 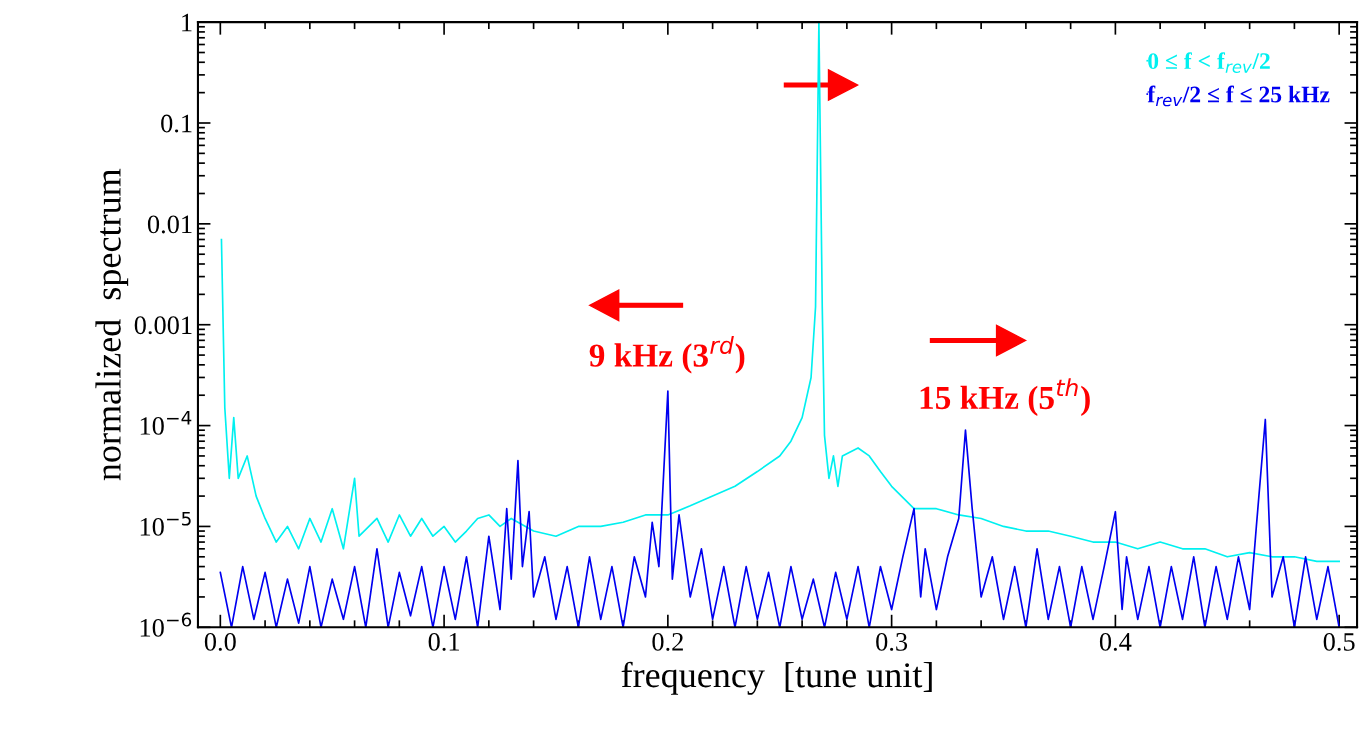 I want to click on x-tick-label: 0.3, so click(x=892, y=641).